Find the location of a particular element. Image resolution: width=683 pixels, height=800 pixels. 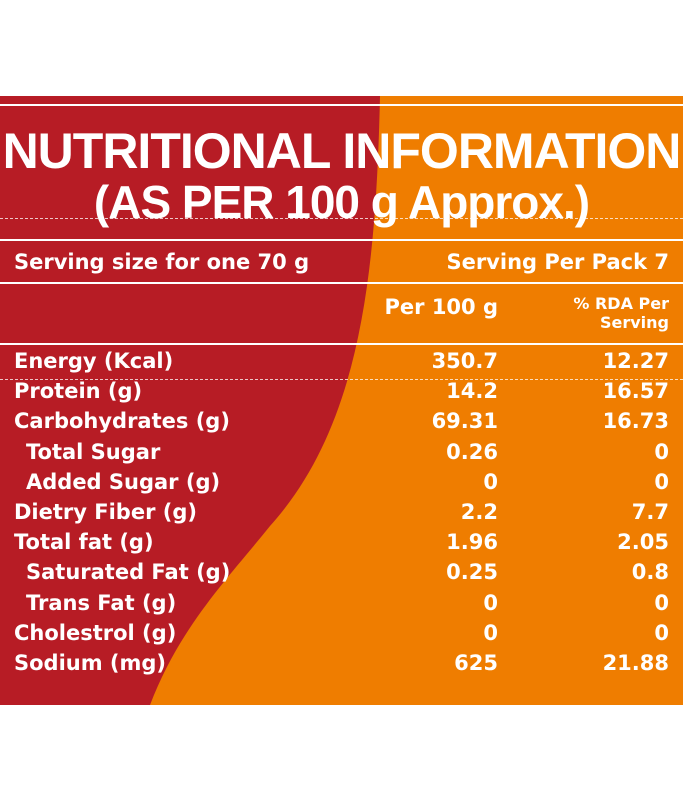

rda-header-line-2: Serving is located at coordinates (634, 322).